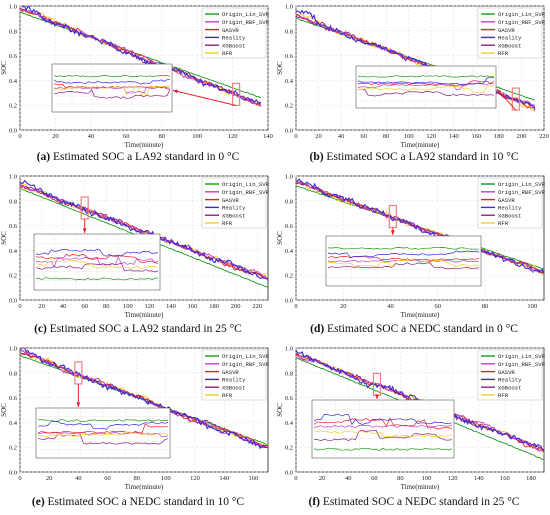  I want to click on panel-caption-text: Estimated SOC a NEDC standard in 25 °C, so click(420, 502).